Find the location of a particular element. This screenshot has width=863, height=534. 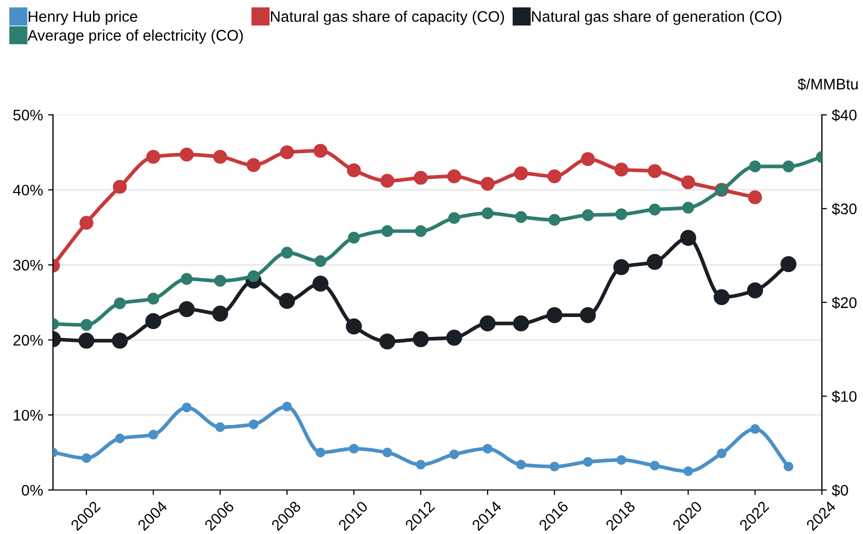

y2-tick-label: $20 is located at coordinates (844, 302).